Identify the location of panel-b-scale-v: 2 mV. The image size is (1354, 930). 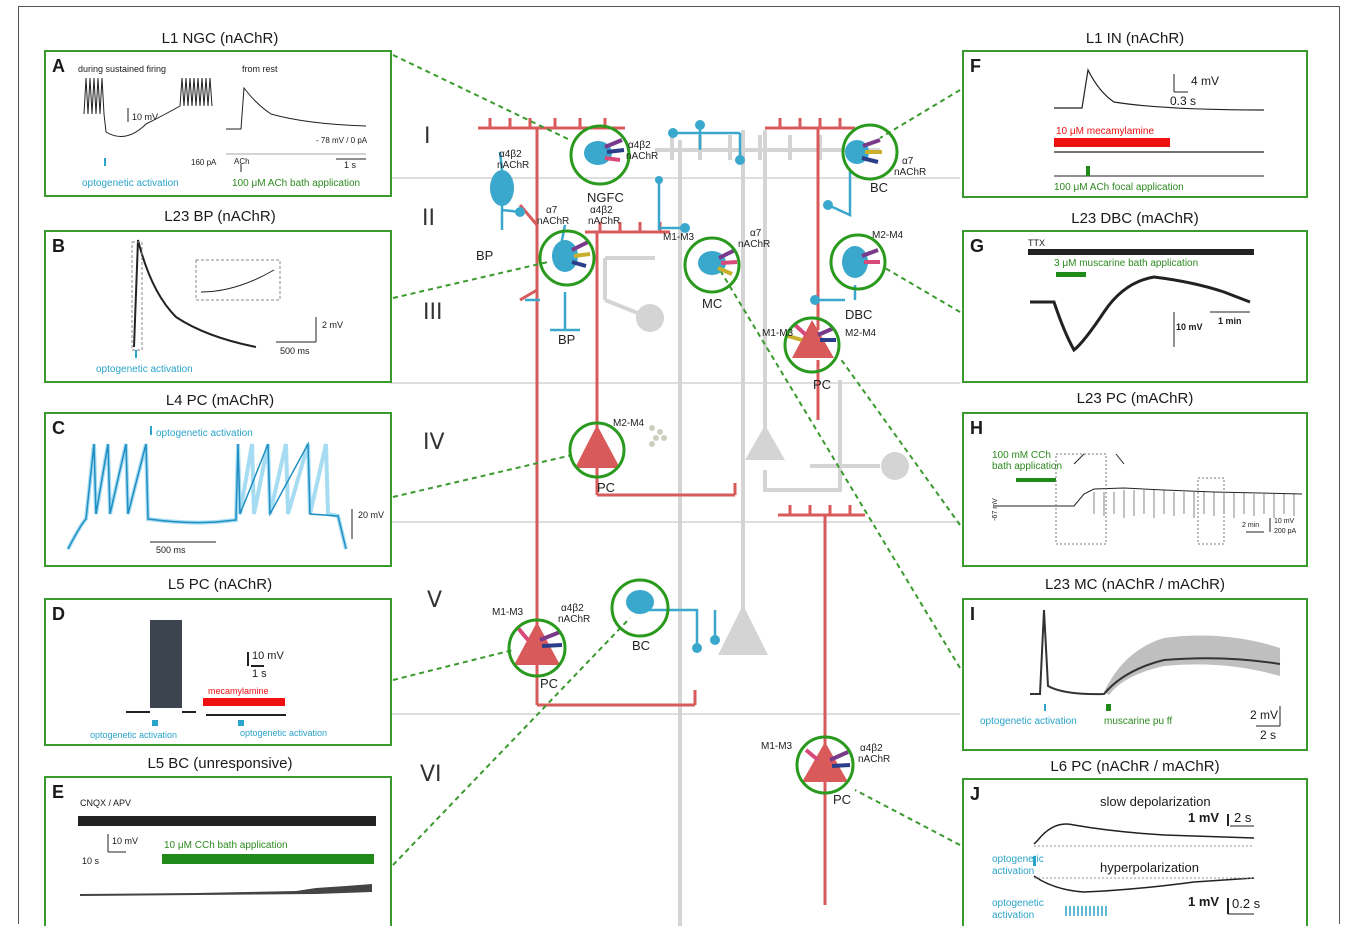
(333, 325).